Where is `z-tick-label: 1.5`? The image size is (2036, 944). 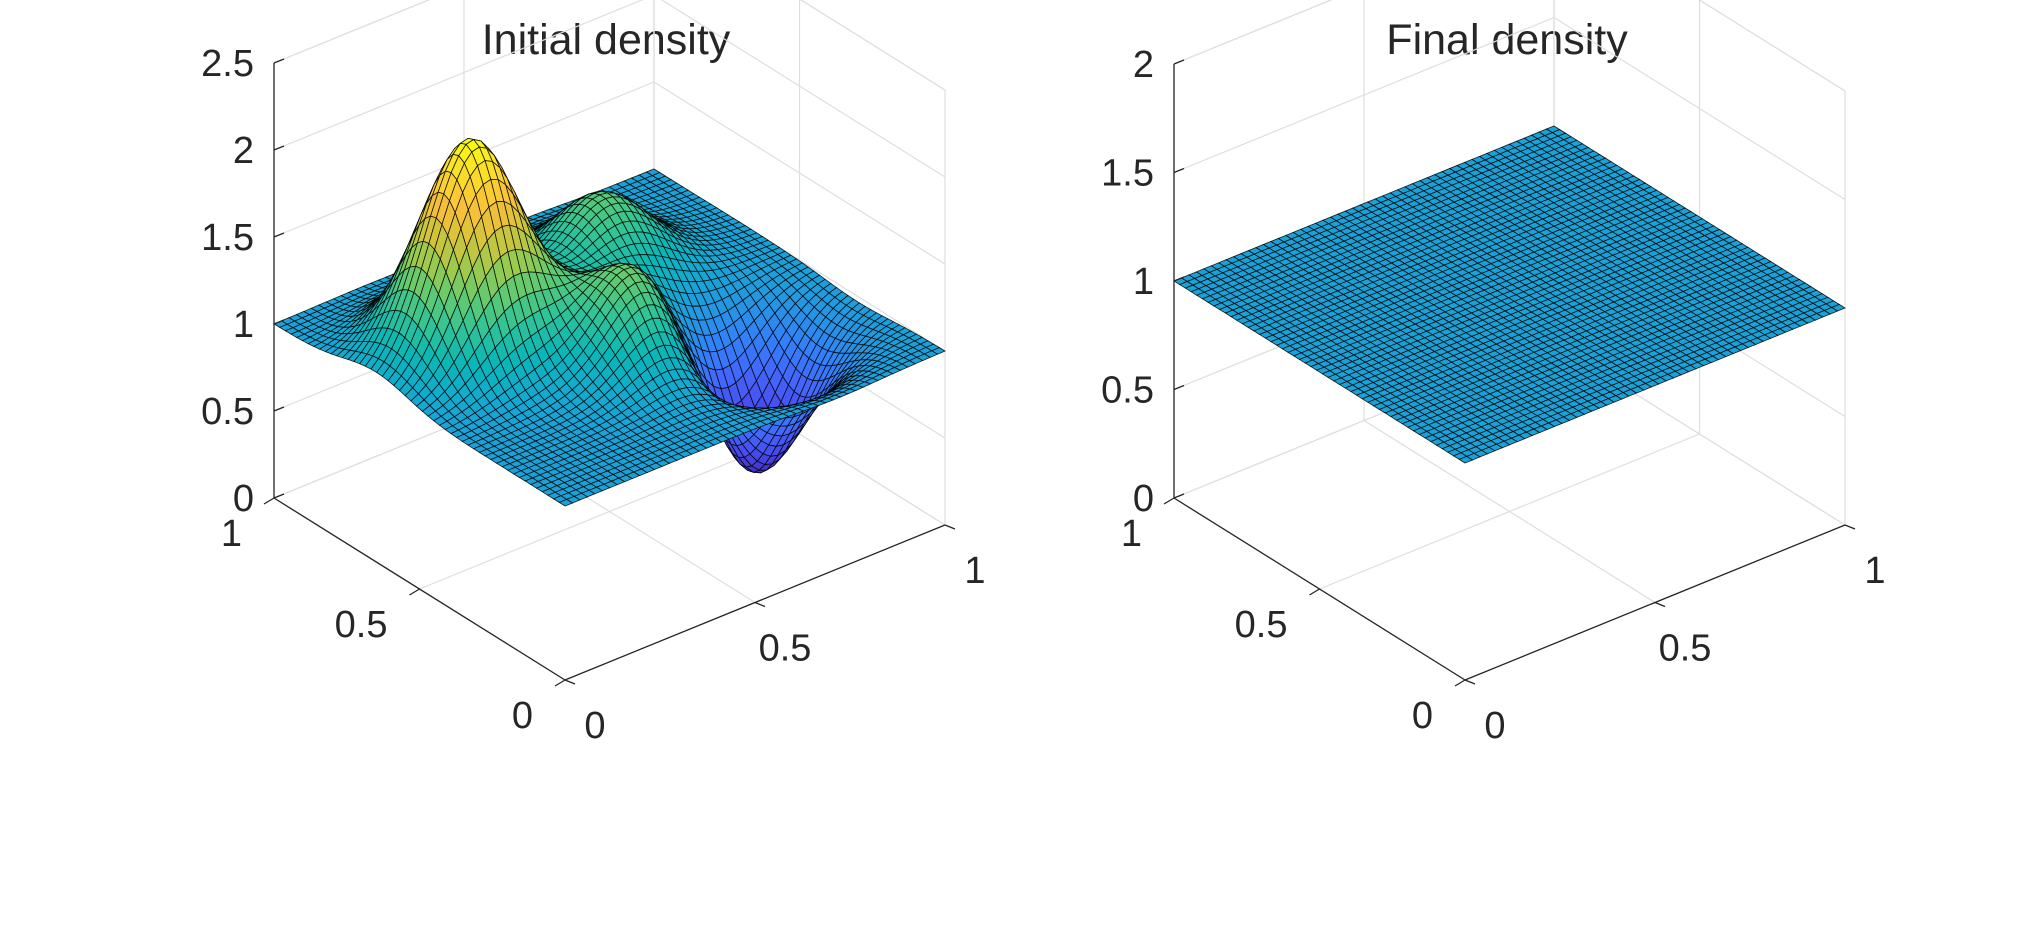 z-tick-label: 1.5 is located at coordinates (227, 238).